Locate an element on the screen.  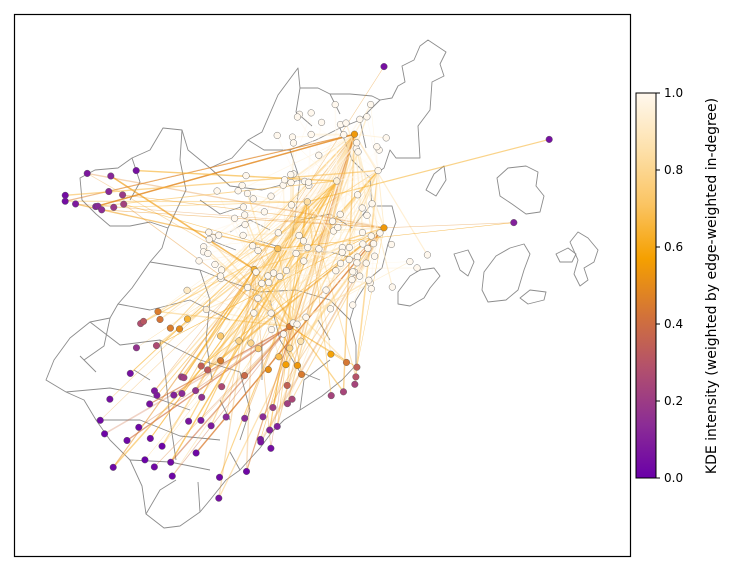
colorbar-gradient is located at coordinates (646, 285).